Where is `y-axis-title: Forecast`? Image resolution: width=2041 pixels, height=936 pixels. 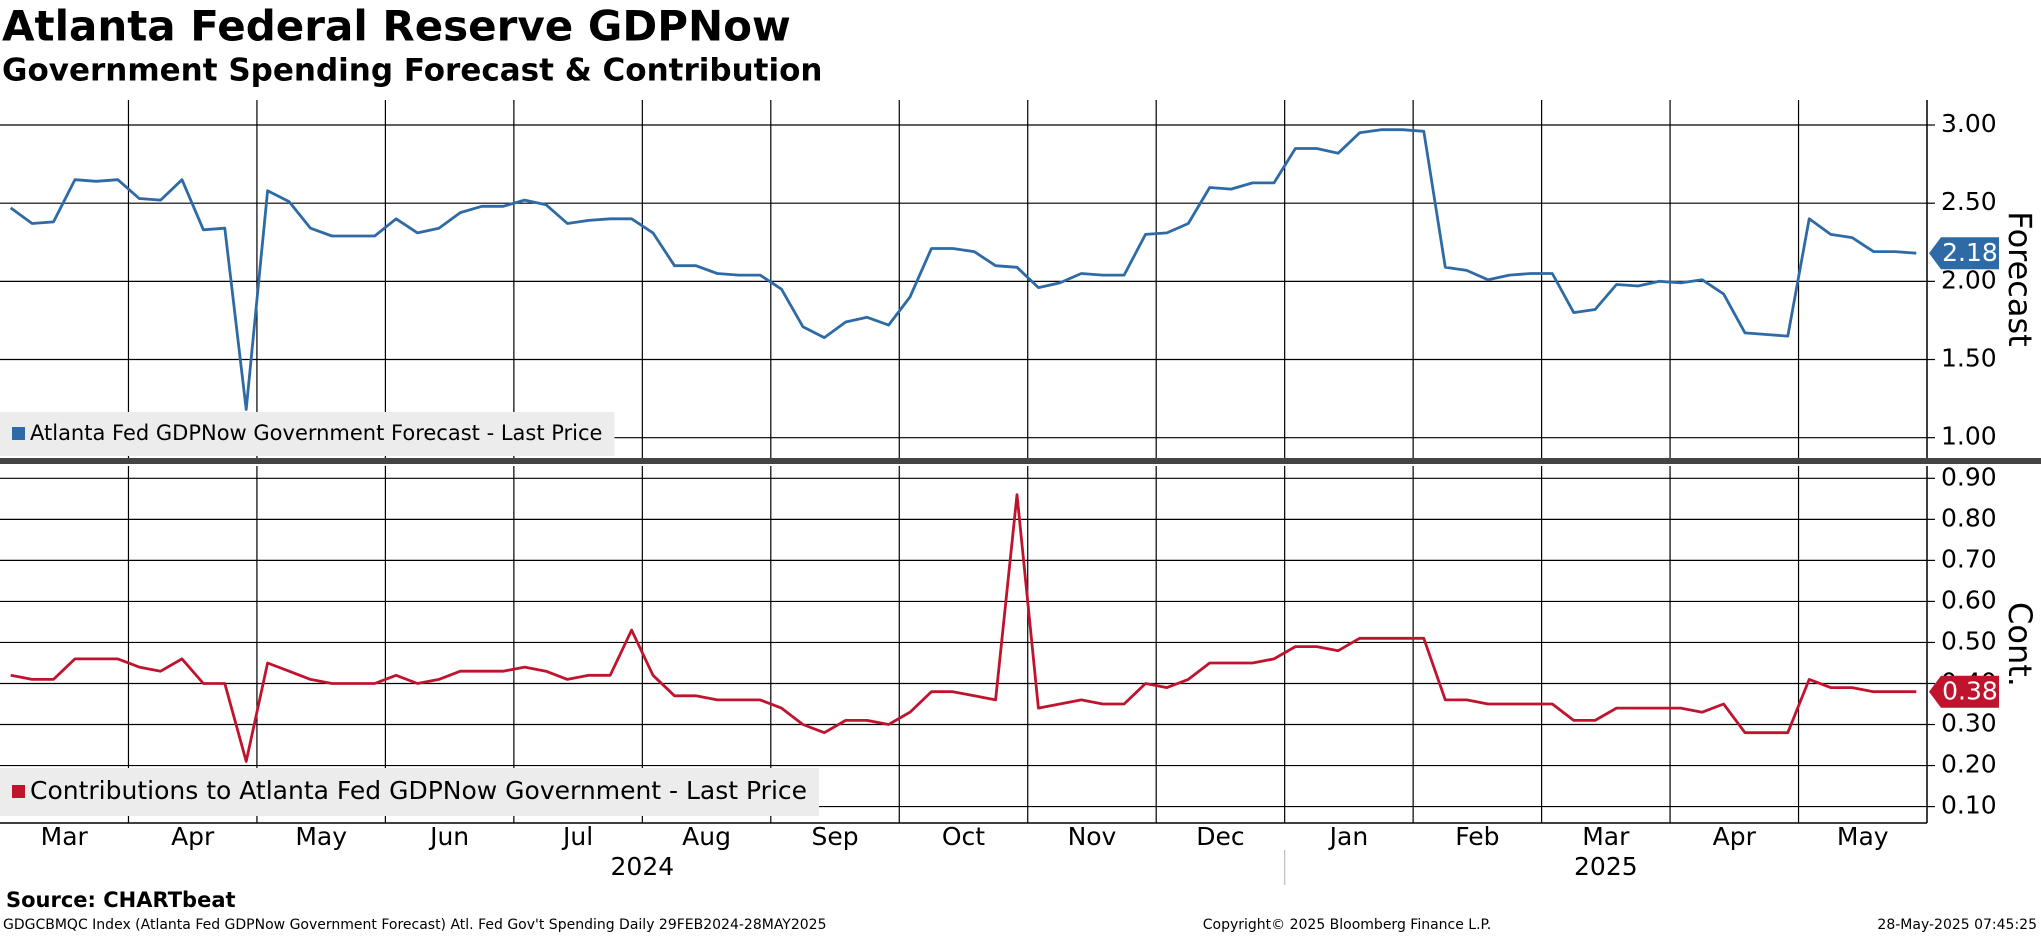
y-axis-title: Forecast is located at coordinates (2020, 278).